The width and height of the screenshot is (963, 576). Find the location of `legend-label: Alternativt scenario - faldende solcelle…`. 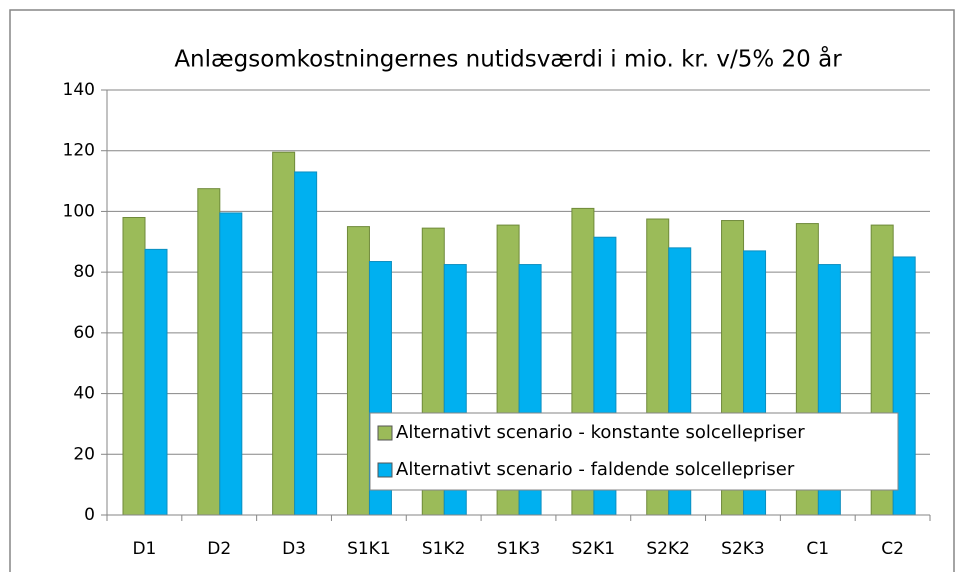

legend-label: Alternativt scenario - faldende solcelle… is located at coordinates (595, 469).